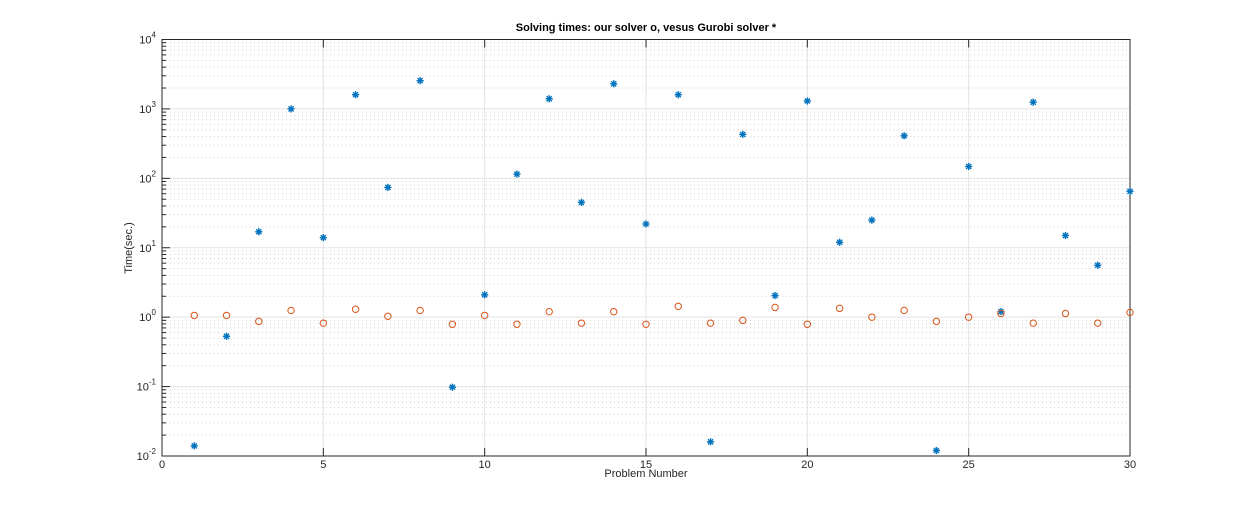  What do you see at coordinates (645, 474) in the screenshot?
I see `x-axis-label: Problem Number` at bounding box center [645, 474].